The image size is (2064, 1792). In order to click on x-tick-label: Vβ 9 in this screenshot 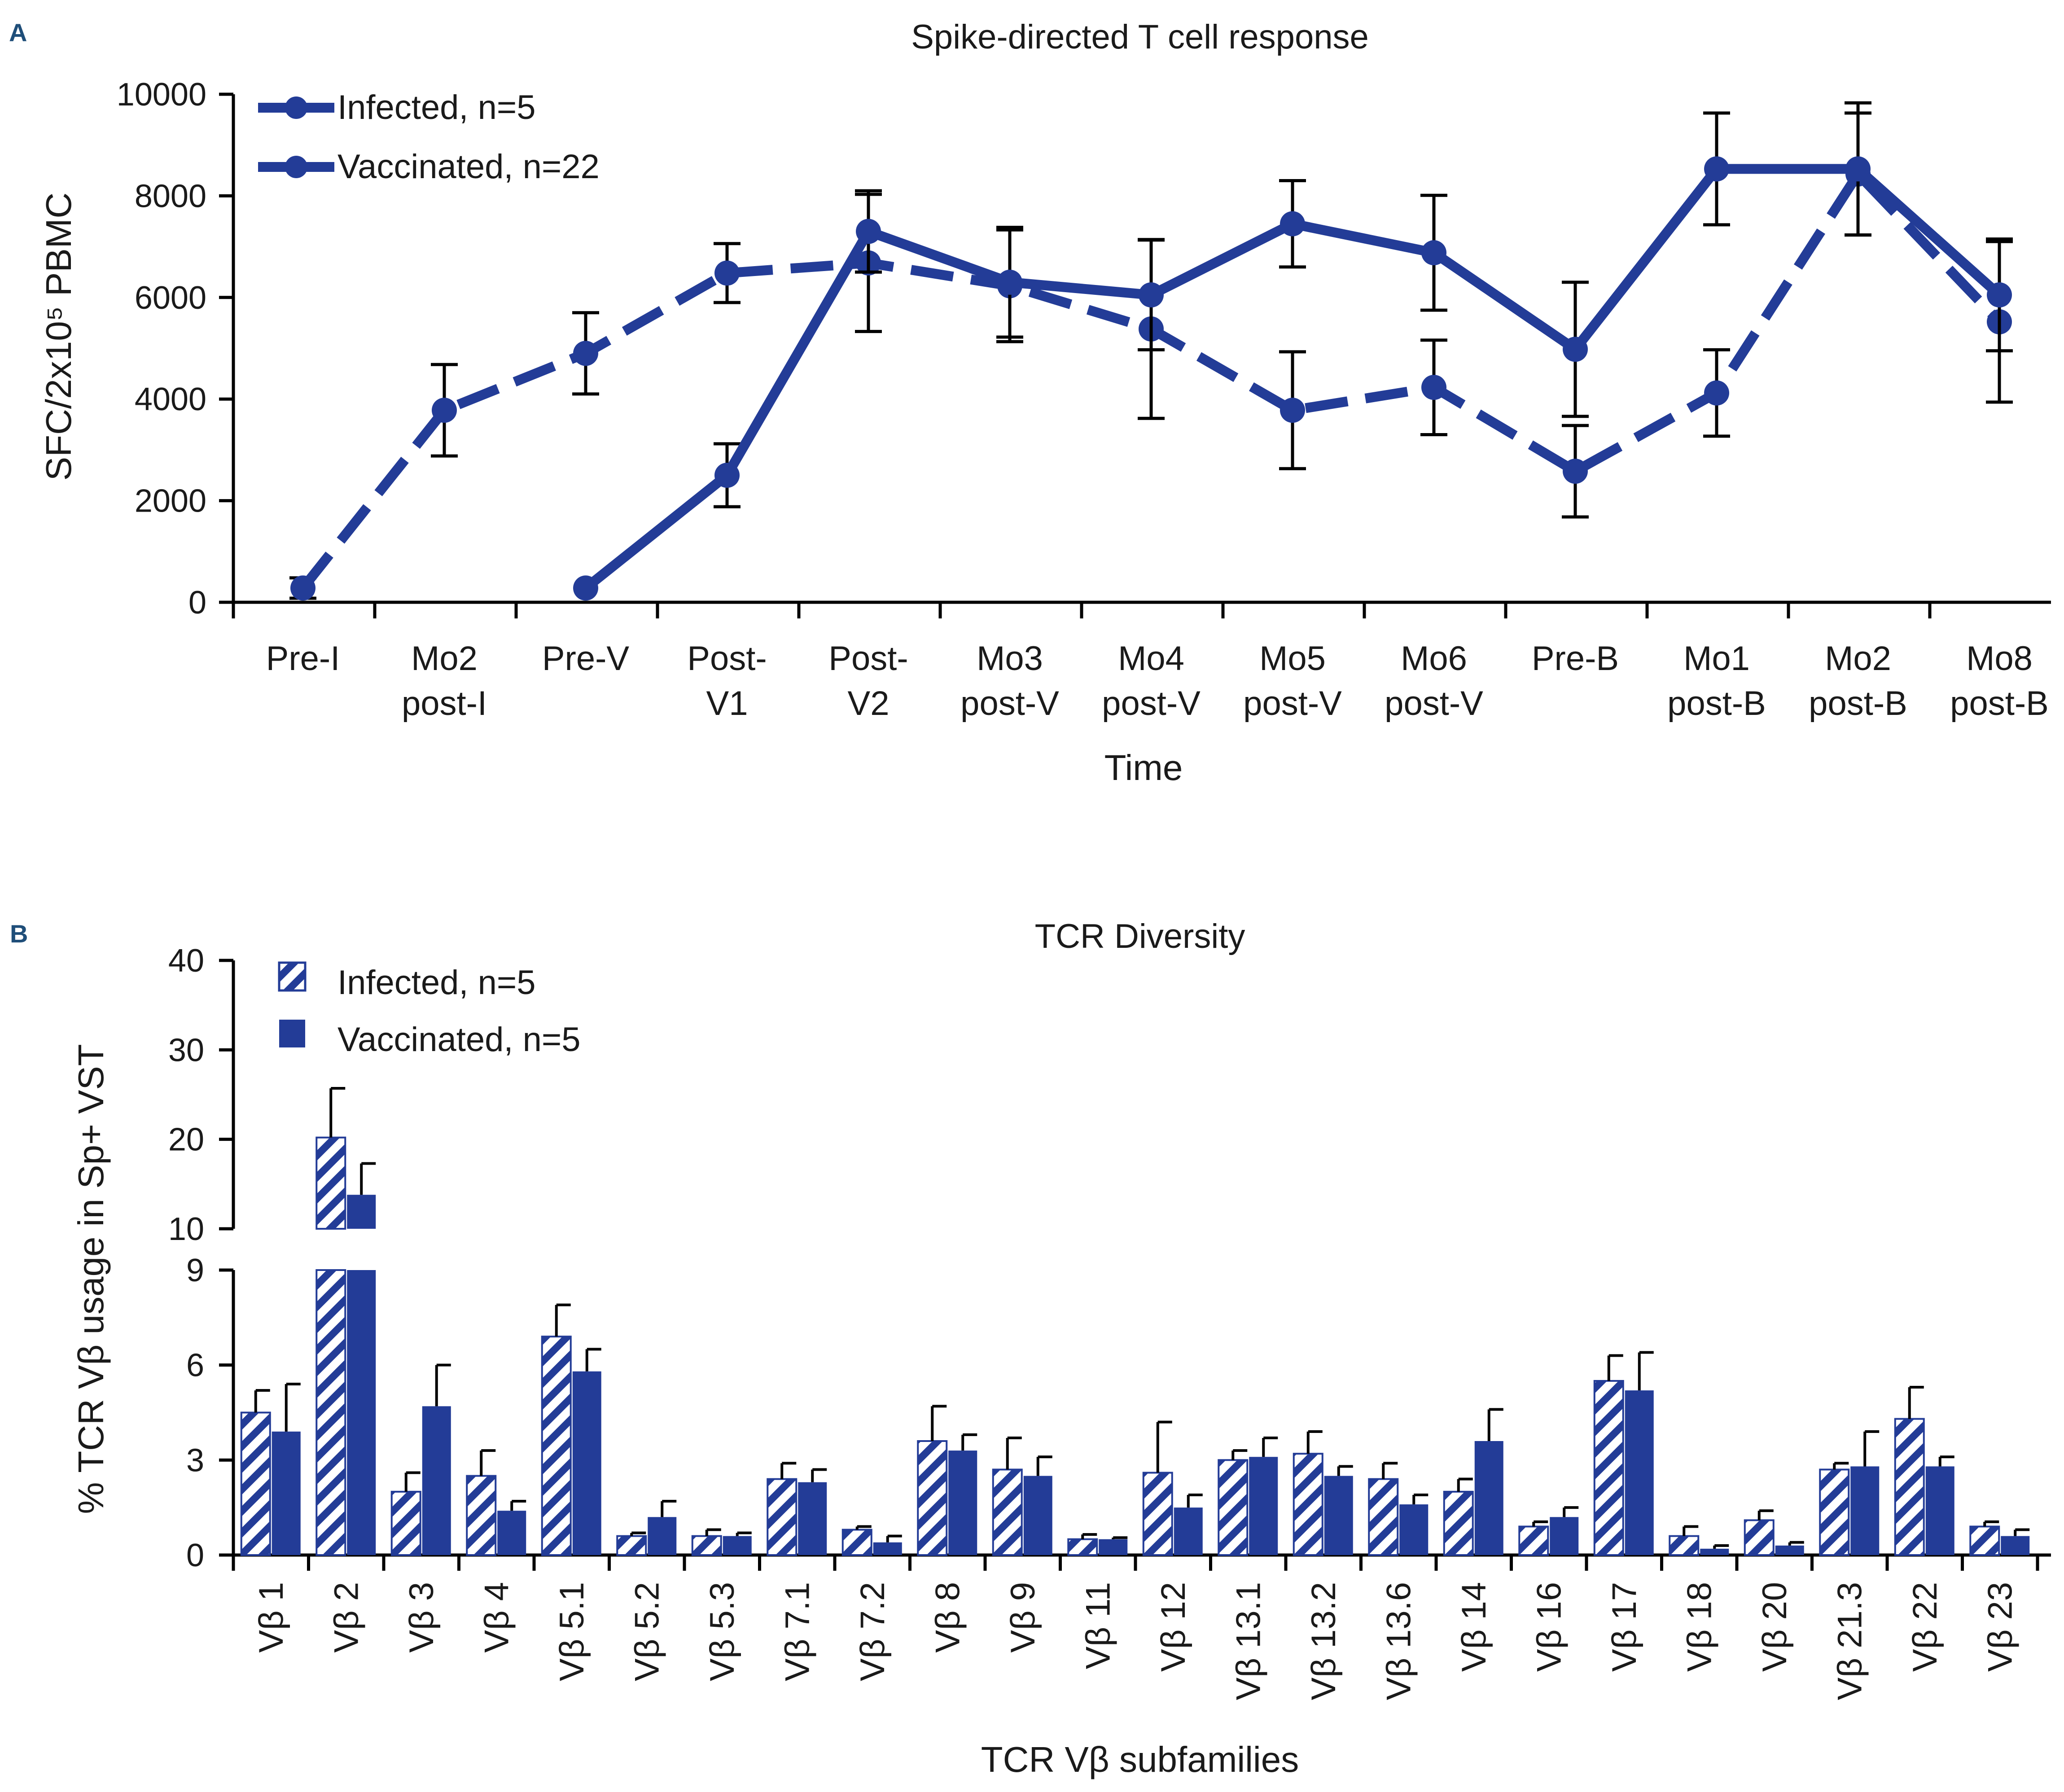, I will do `click(1023, 1617)`.